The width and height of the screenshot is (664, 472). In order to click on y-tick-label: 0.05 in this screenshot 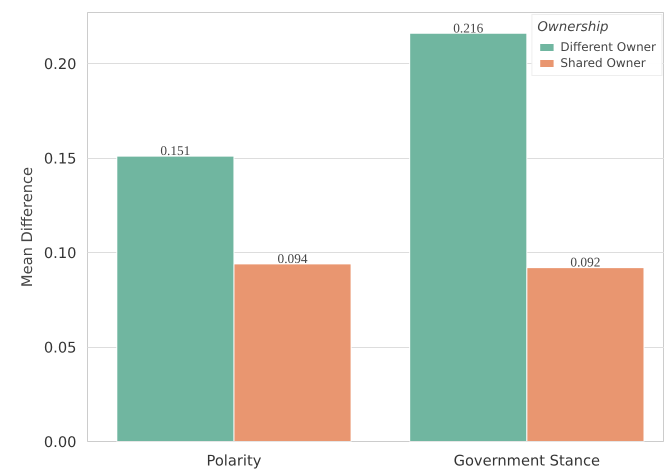, I will do `click(60, 348)`.